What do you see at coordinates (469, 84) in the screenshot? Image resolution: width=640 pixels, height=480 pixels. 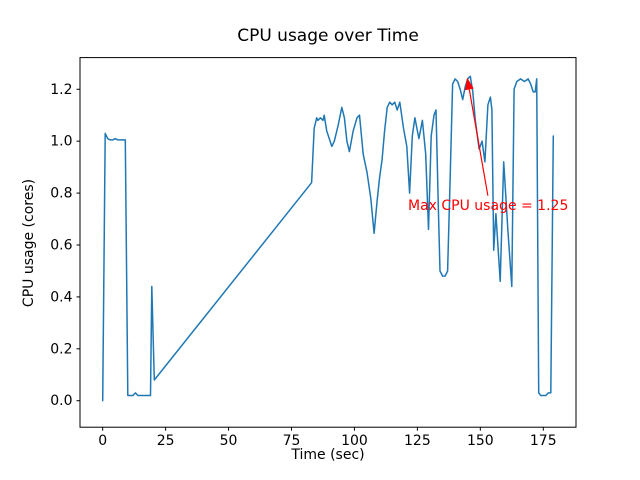 I see `annotation-arrowhead` at bounding box center [469, 84].